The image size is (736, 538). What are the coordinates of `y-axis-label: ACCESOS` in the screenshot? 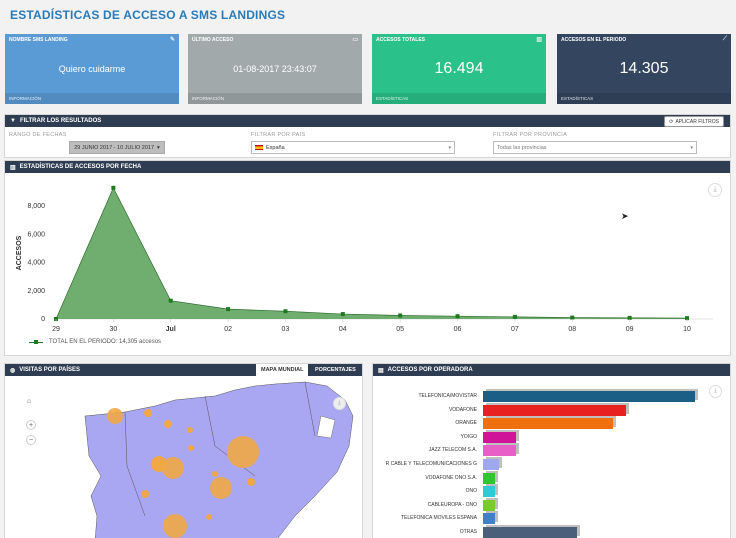 It's located at (19, 252).